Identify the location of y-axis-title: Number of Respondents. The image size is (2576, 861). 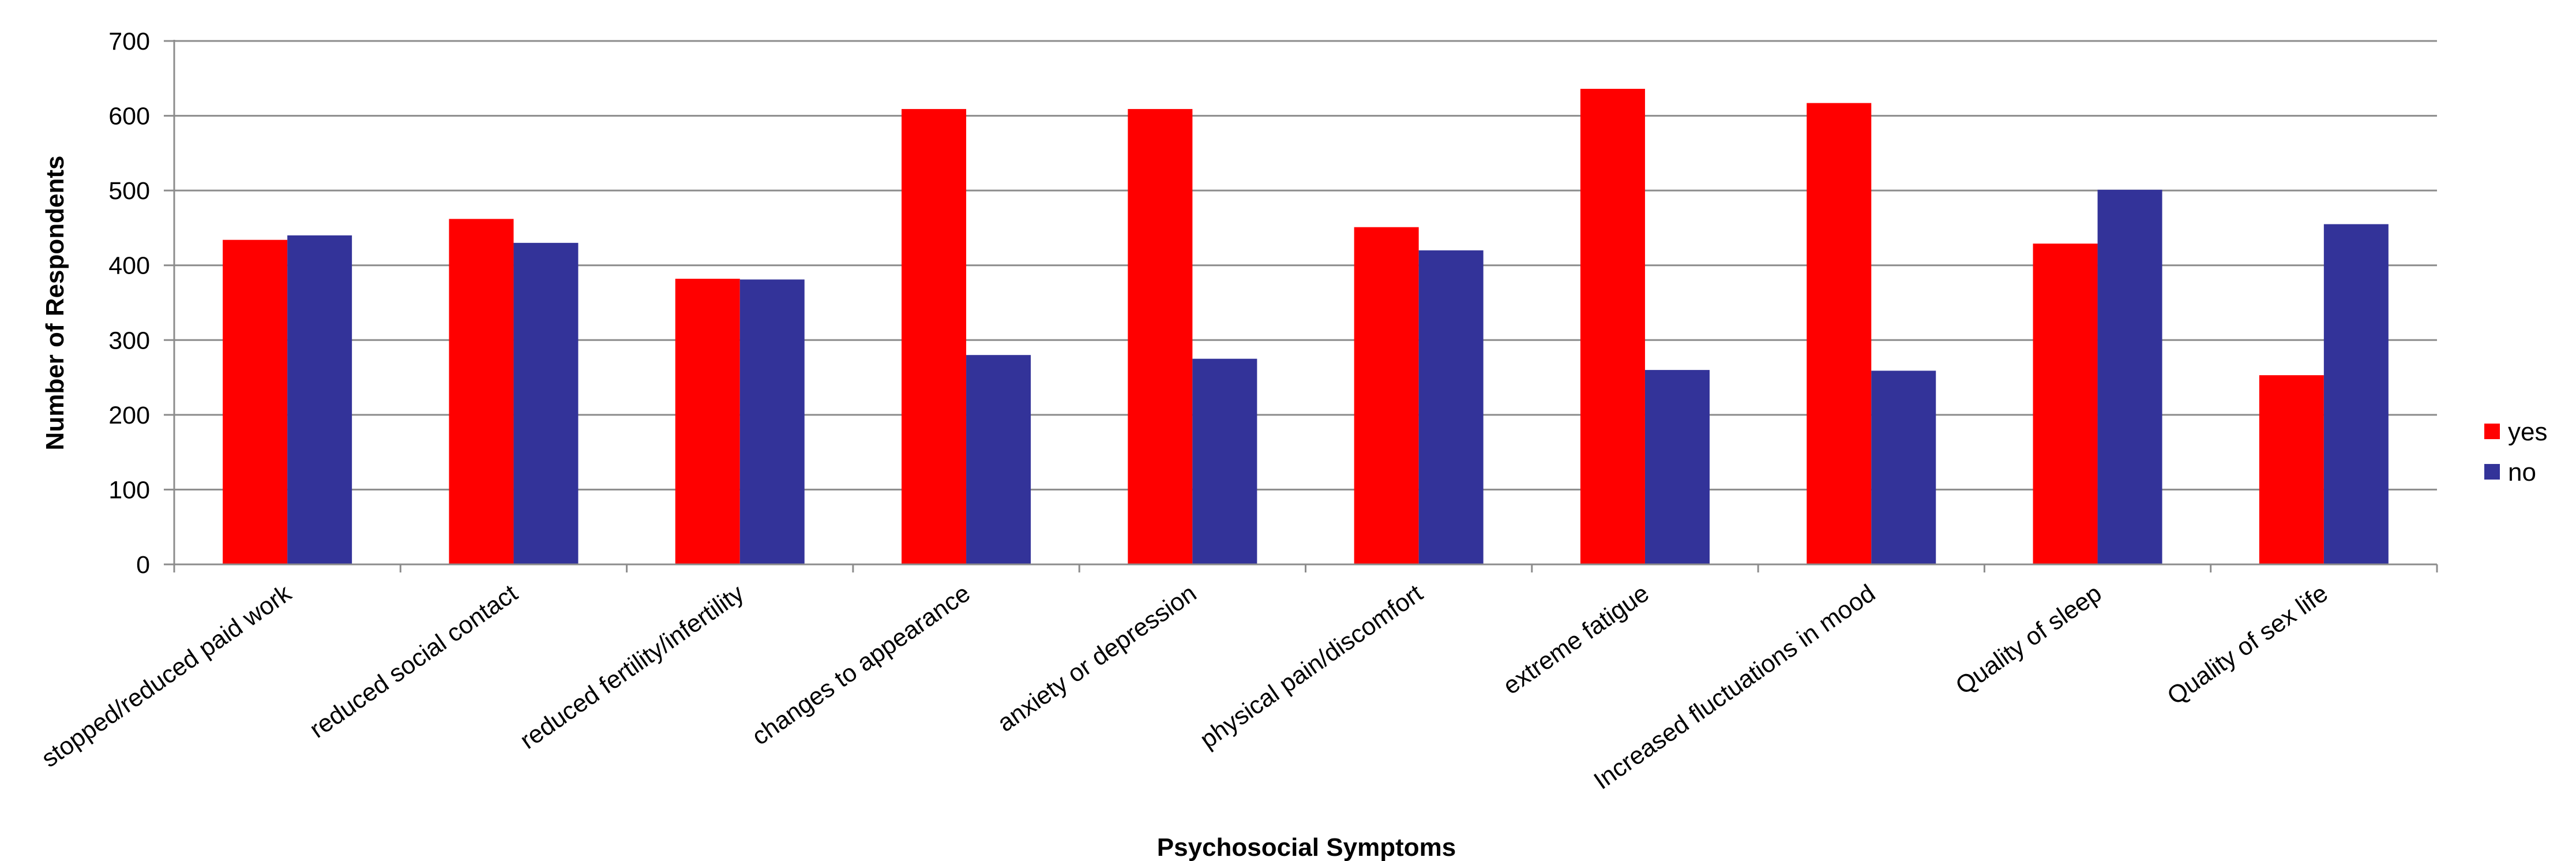
(55, 303).